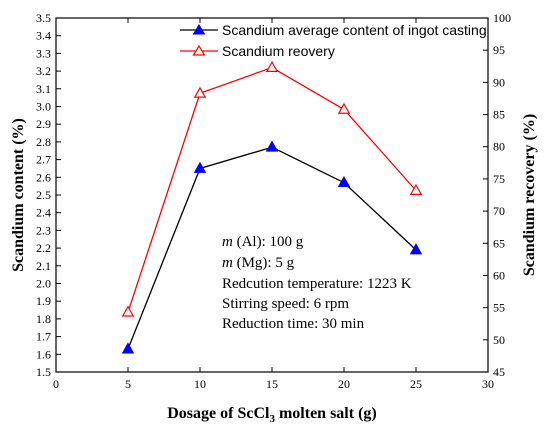  Describe the element at coordinates (43, 18) in the screenshot. I see `y-left-tick-label: 3.5` at that location.